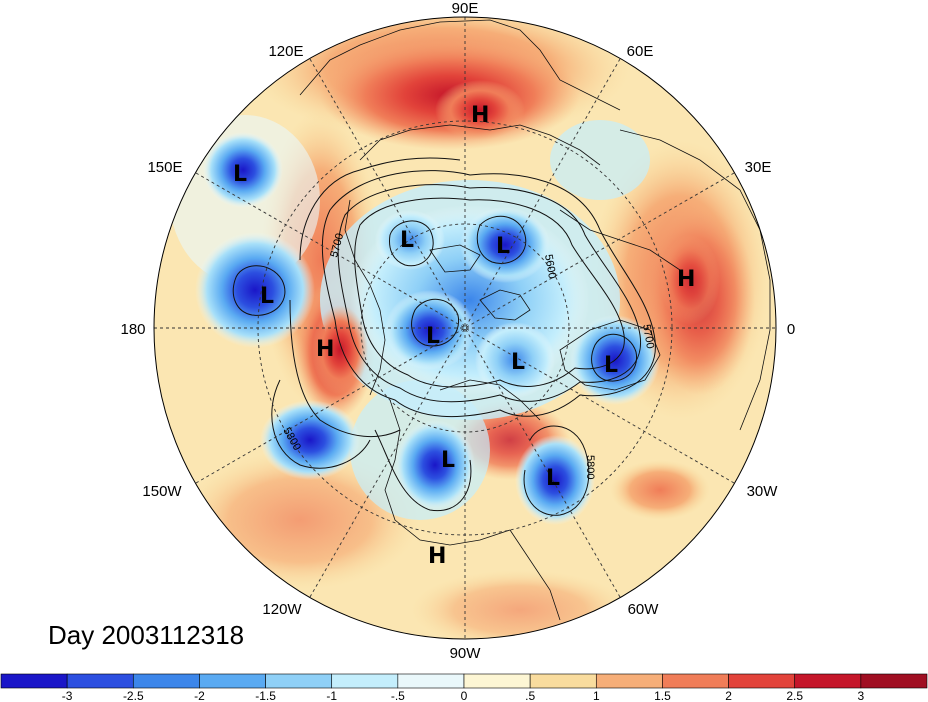  What do you see at coordinates (67, 695) in the screenshot?
I see `colorbar-tick-label: -3` at bounding box center [67, 695].